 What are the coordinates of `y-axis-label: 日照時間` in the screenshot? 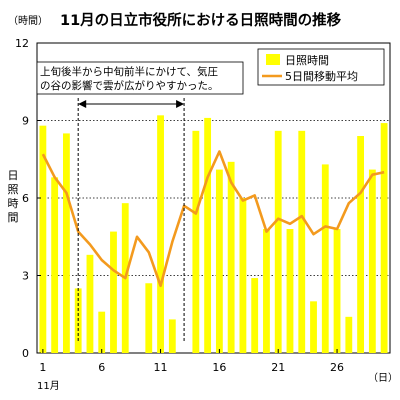 It's located at (13, 196).